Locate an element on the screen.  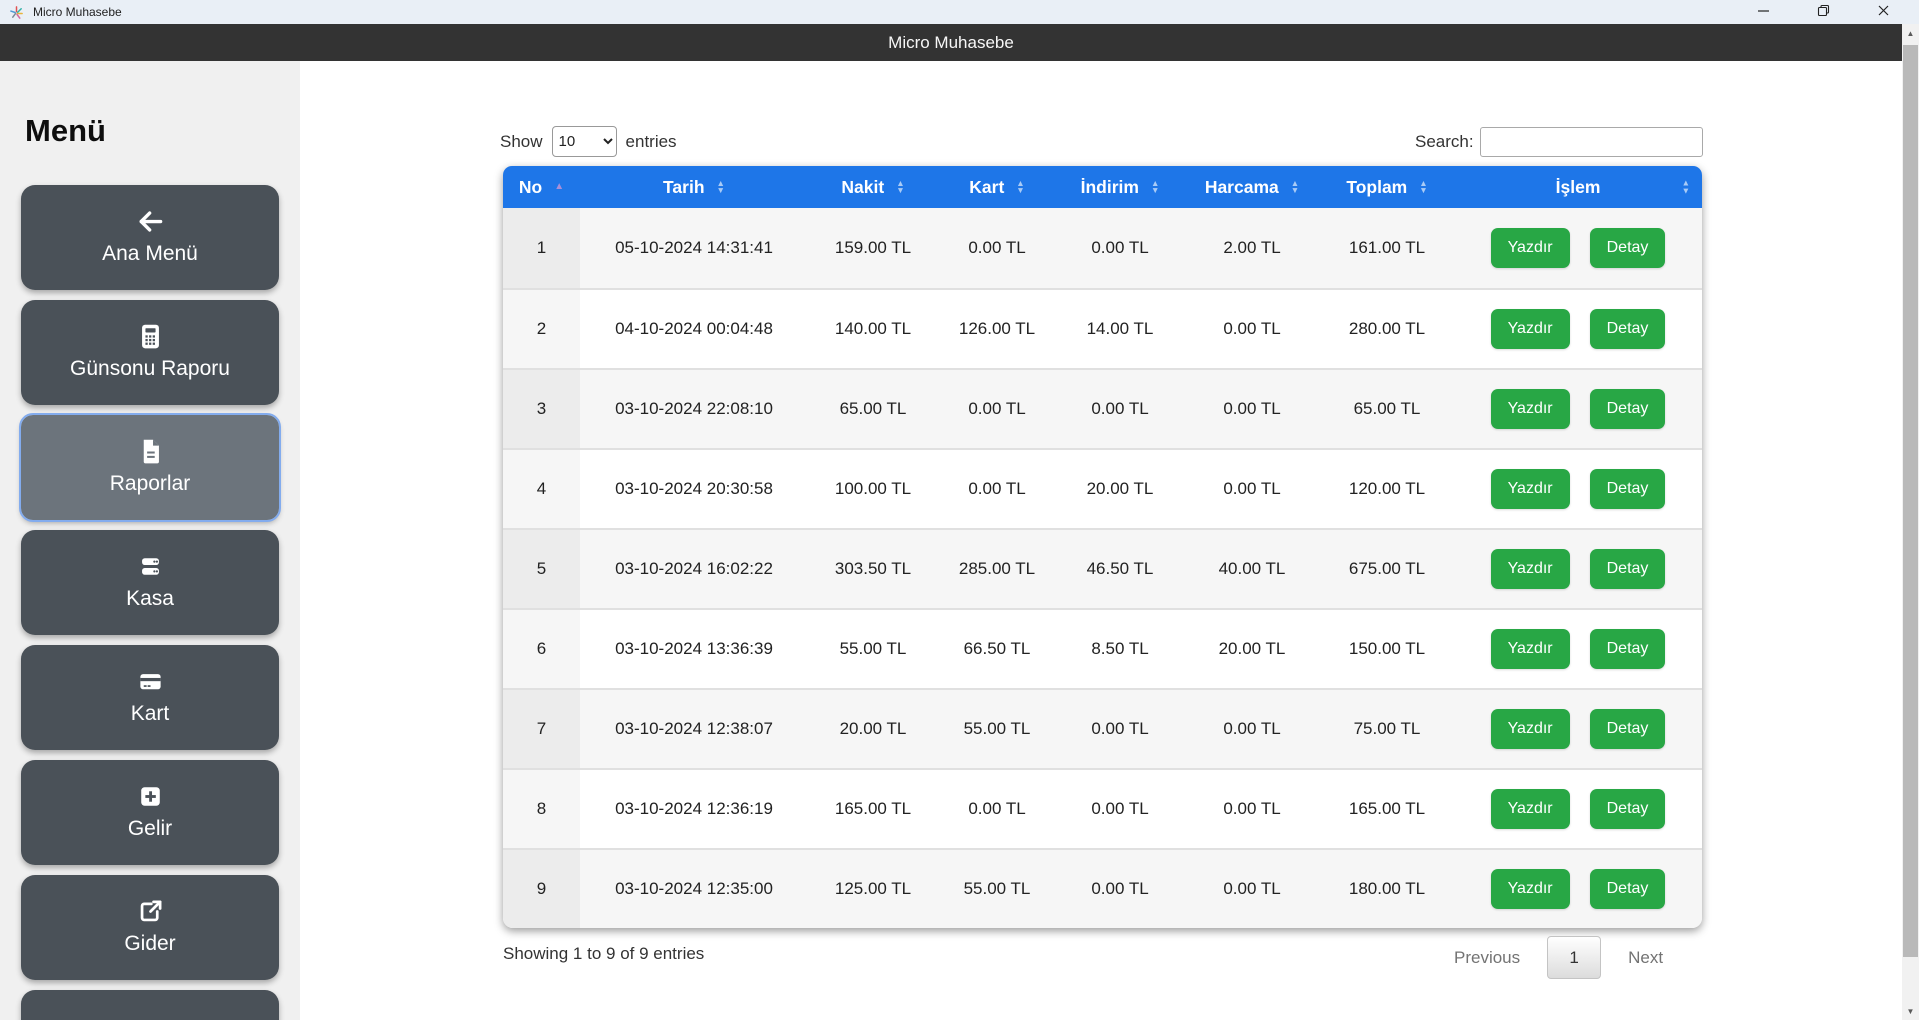
search-input is located at coordinates (1591, 142).